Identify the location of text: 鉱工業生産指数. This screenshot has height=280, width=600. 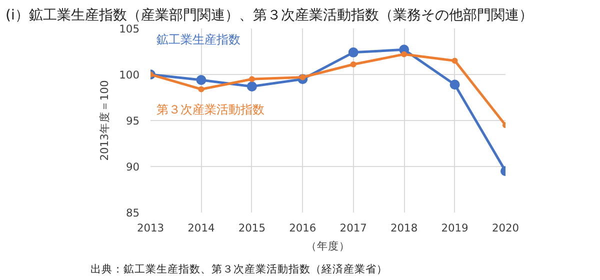
(198, 39).